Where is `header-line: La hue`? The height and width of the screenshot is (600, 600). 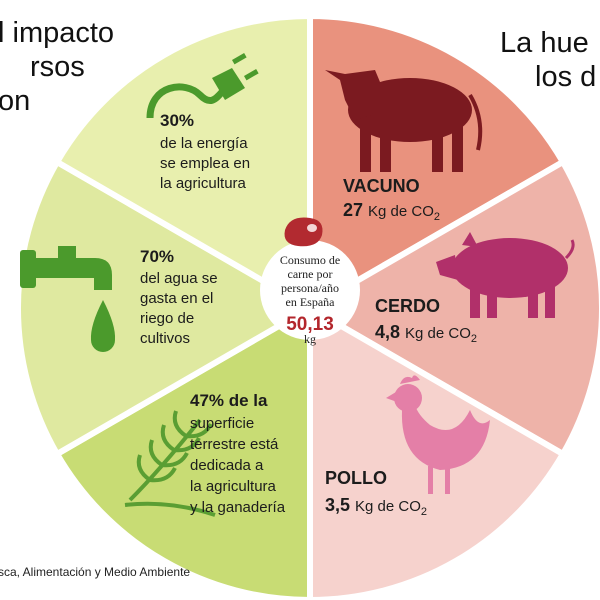
header-line: La hue is located at coordinates (544, 43).